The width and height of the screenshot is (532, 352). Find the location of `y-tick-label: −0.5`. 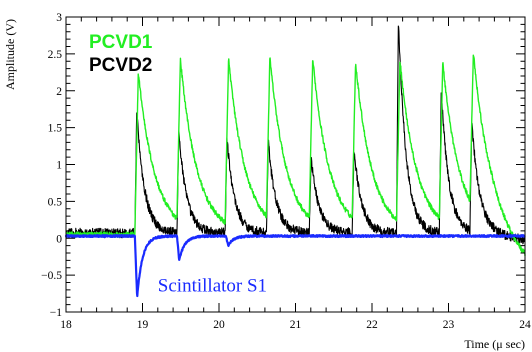

y-tick-label: −0.5 is located at coordinates (51, 276).